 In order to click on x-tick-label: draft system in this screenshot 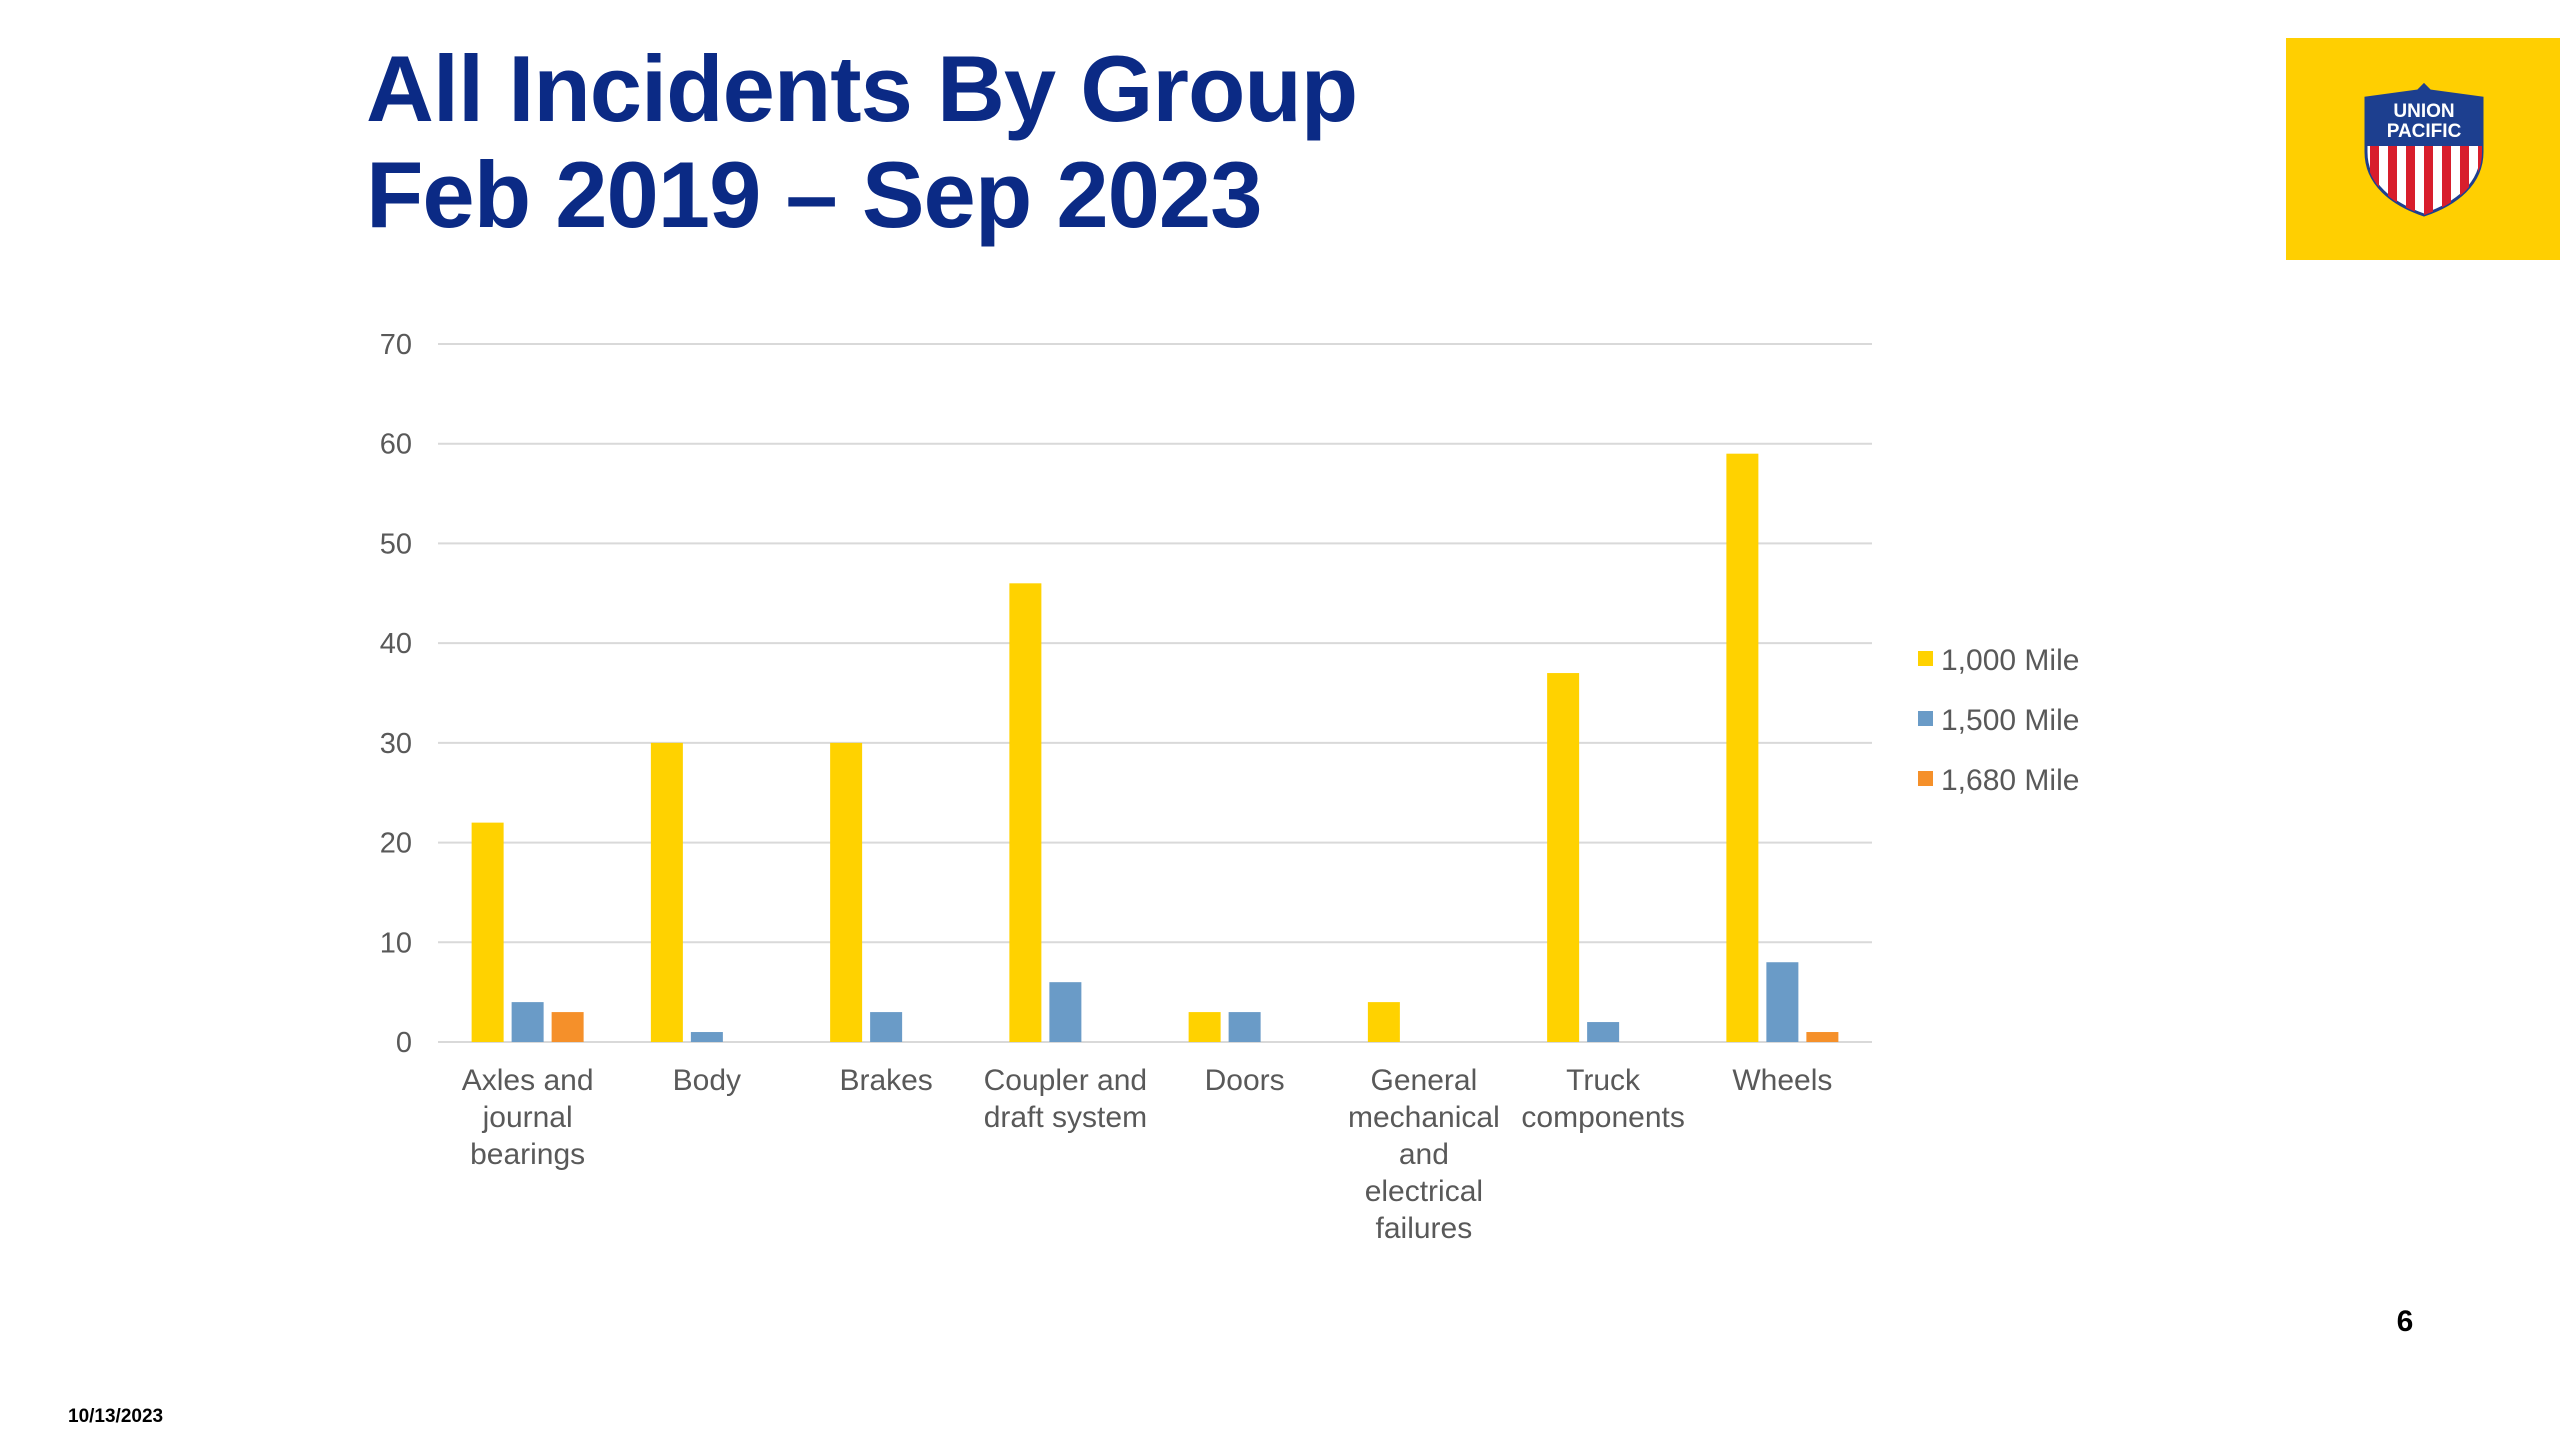, I will do `click(1065, 1117)`.